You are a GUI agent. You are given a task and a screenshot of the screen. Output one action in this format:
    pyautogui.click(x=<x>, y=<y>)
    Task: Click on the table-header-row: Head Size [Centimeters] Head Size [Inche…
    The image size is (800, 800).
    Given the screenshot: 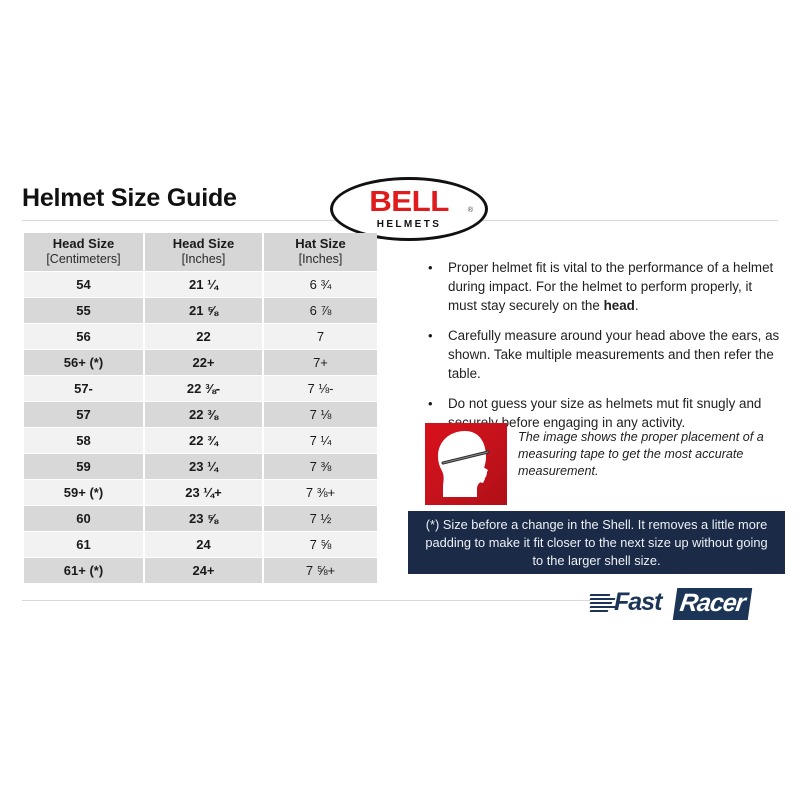 What is the action you would take?
    pyautogui.click(x=200, y=252)
    